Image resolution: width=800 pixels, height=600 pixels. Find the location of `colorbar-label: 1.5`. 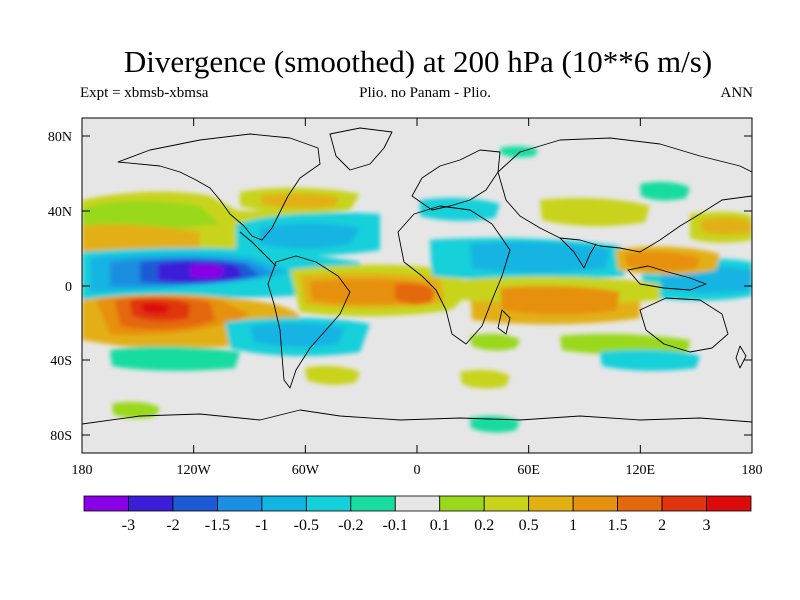

colorbar-label: 1.5 is located at coordinates (618, 525).